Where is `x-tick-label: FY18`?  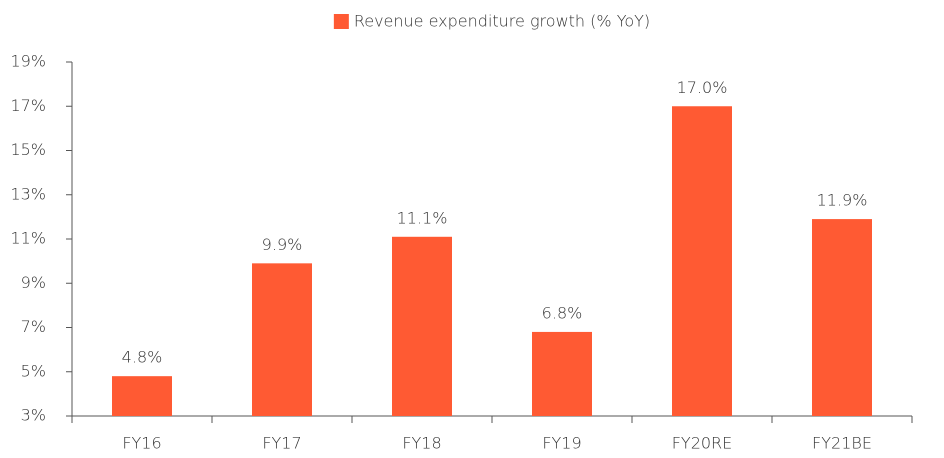
x-tick-label: FY18 is located at coordinates (421, 443).